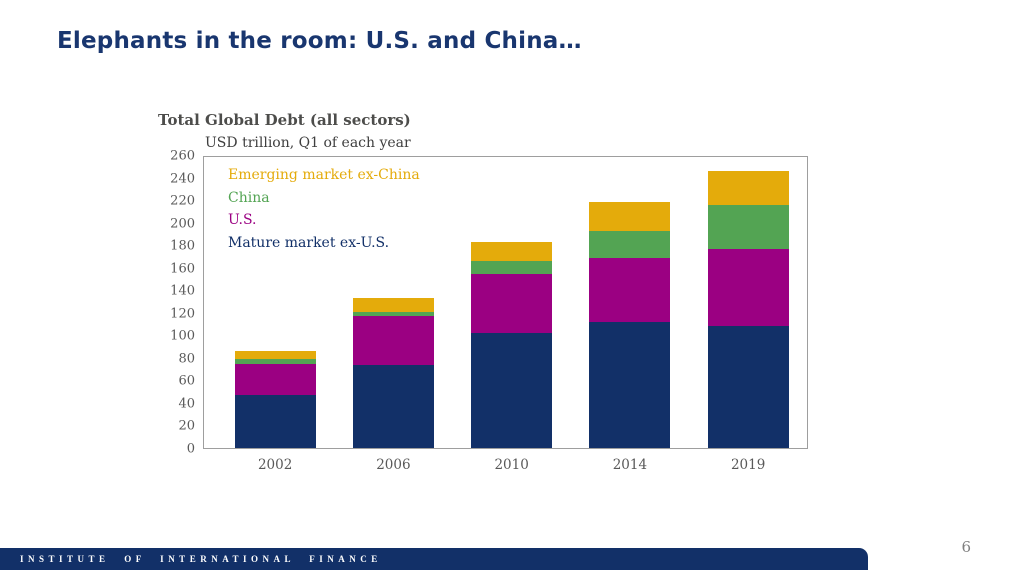  I want to click on bar-2019, so click(748, 309).